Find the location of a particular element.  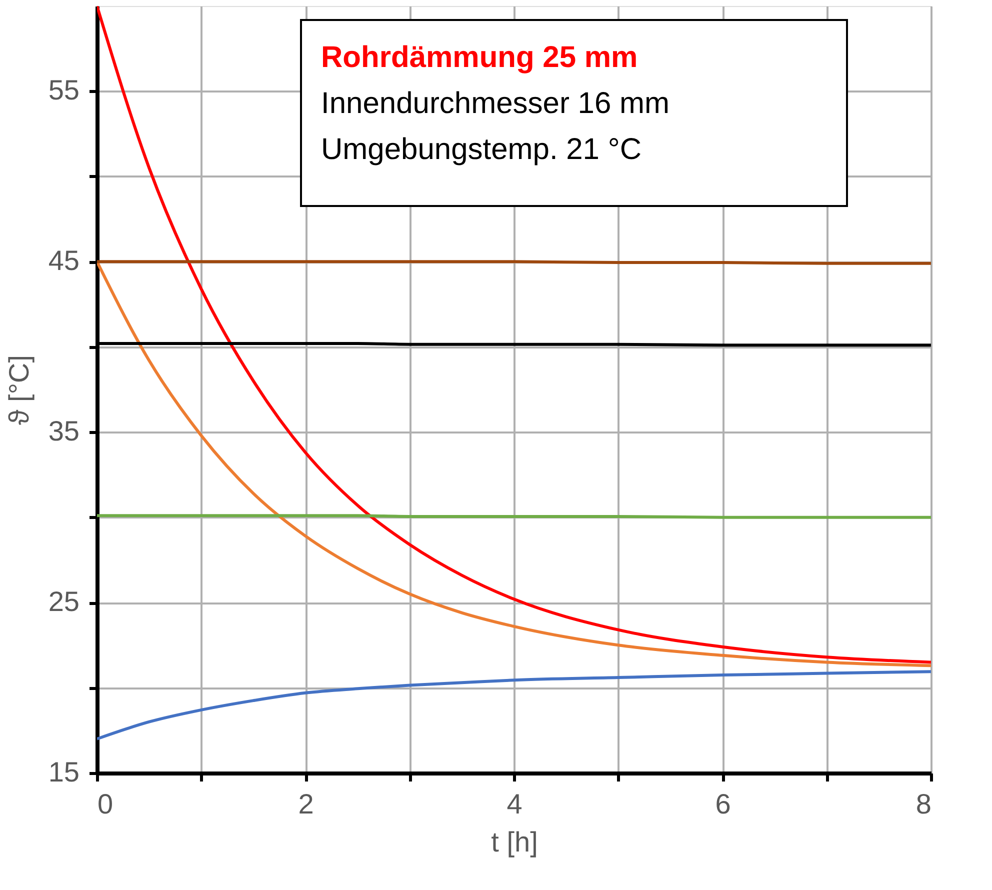

y-tick-label: 55 is located at coordinates (64, 90).